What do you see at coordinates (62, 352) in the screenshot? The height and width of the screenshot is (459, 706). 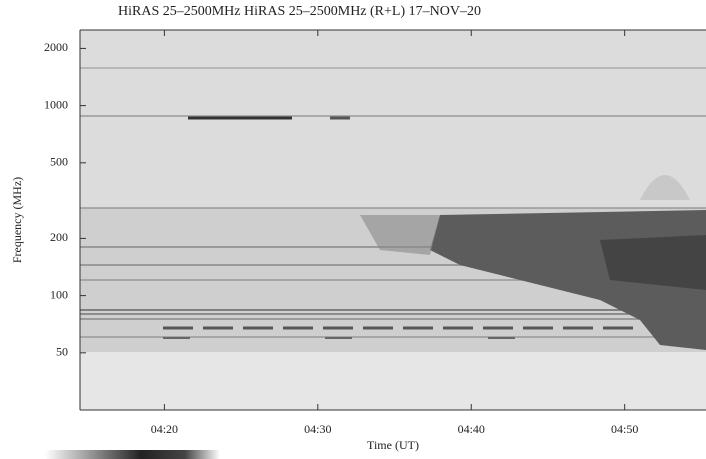 I see `y-tick-label: 50` at bounding box center [62, 352].